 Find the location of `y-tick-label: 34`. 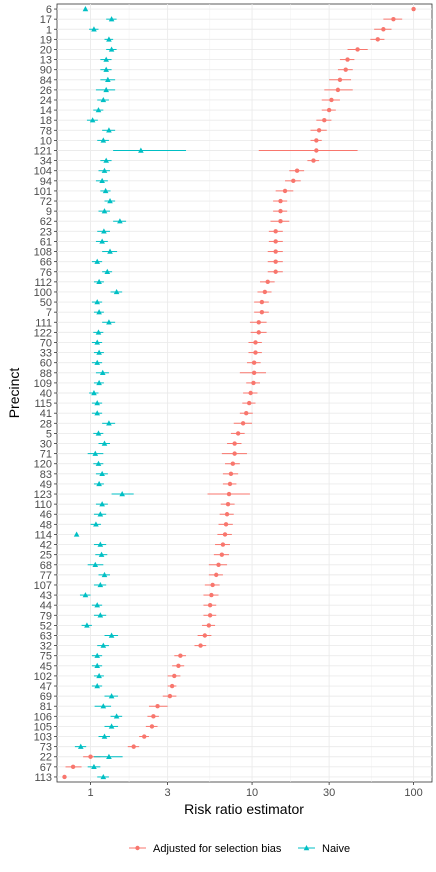

y-tick-label: 34 is located at coordinates (46, 162).